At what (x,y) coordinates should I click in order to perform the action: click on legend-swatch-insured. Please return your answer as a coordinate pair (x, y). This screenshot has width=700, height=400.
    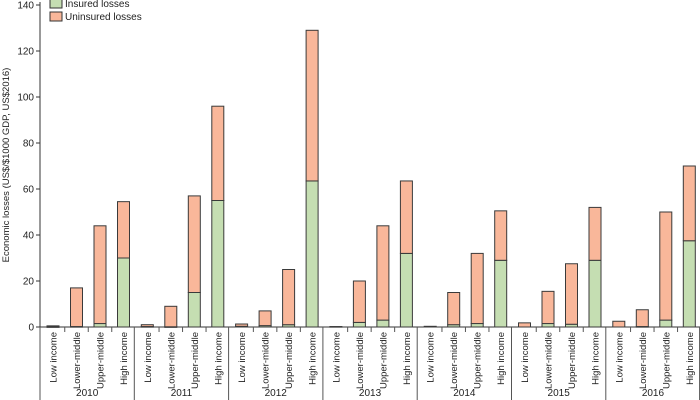
    Looking at the image, I should click on (56, 4).